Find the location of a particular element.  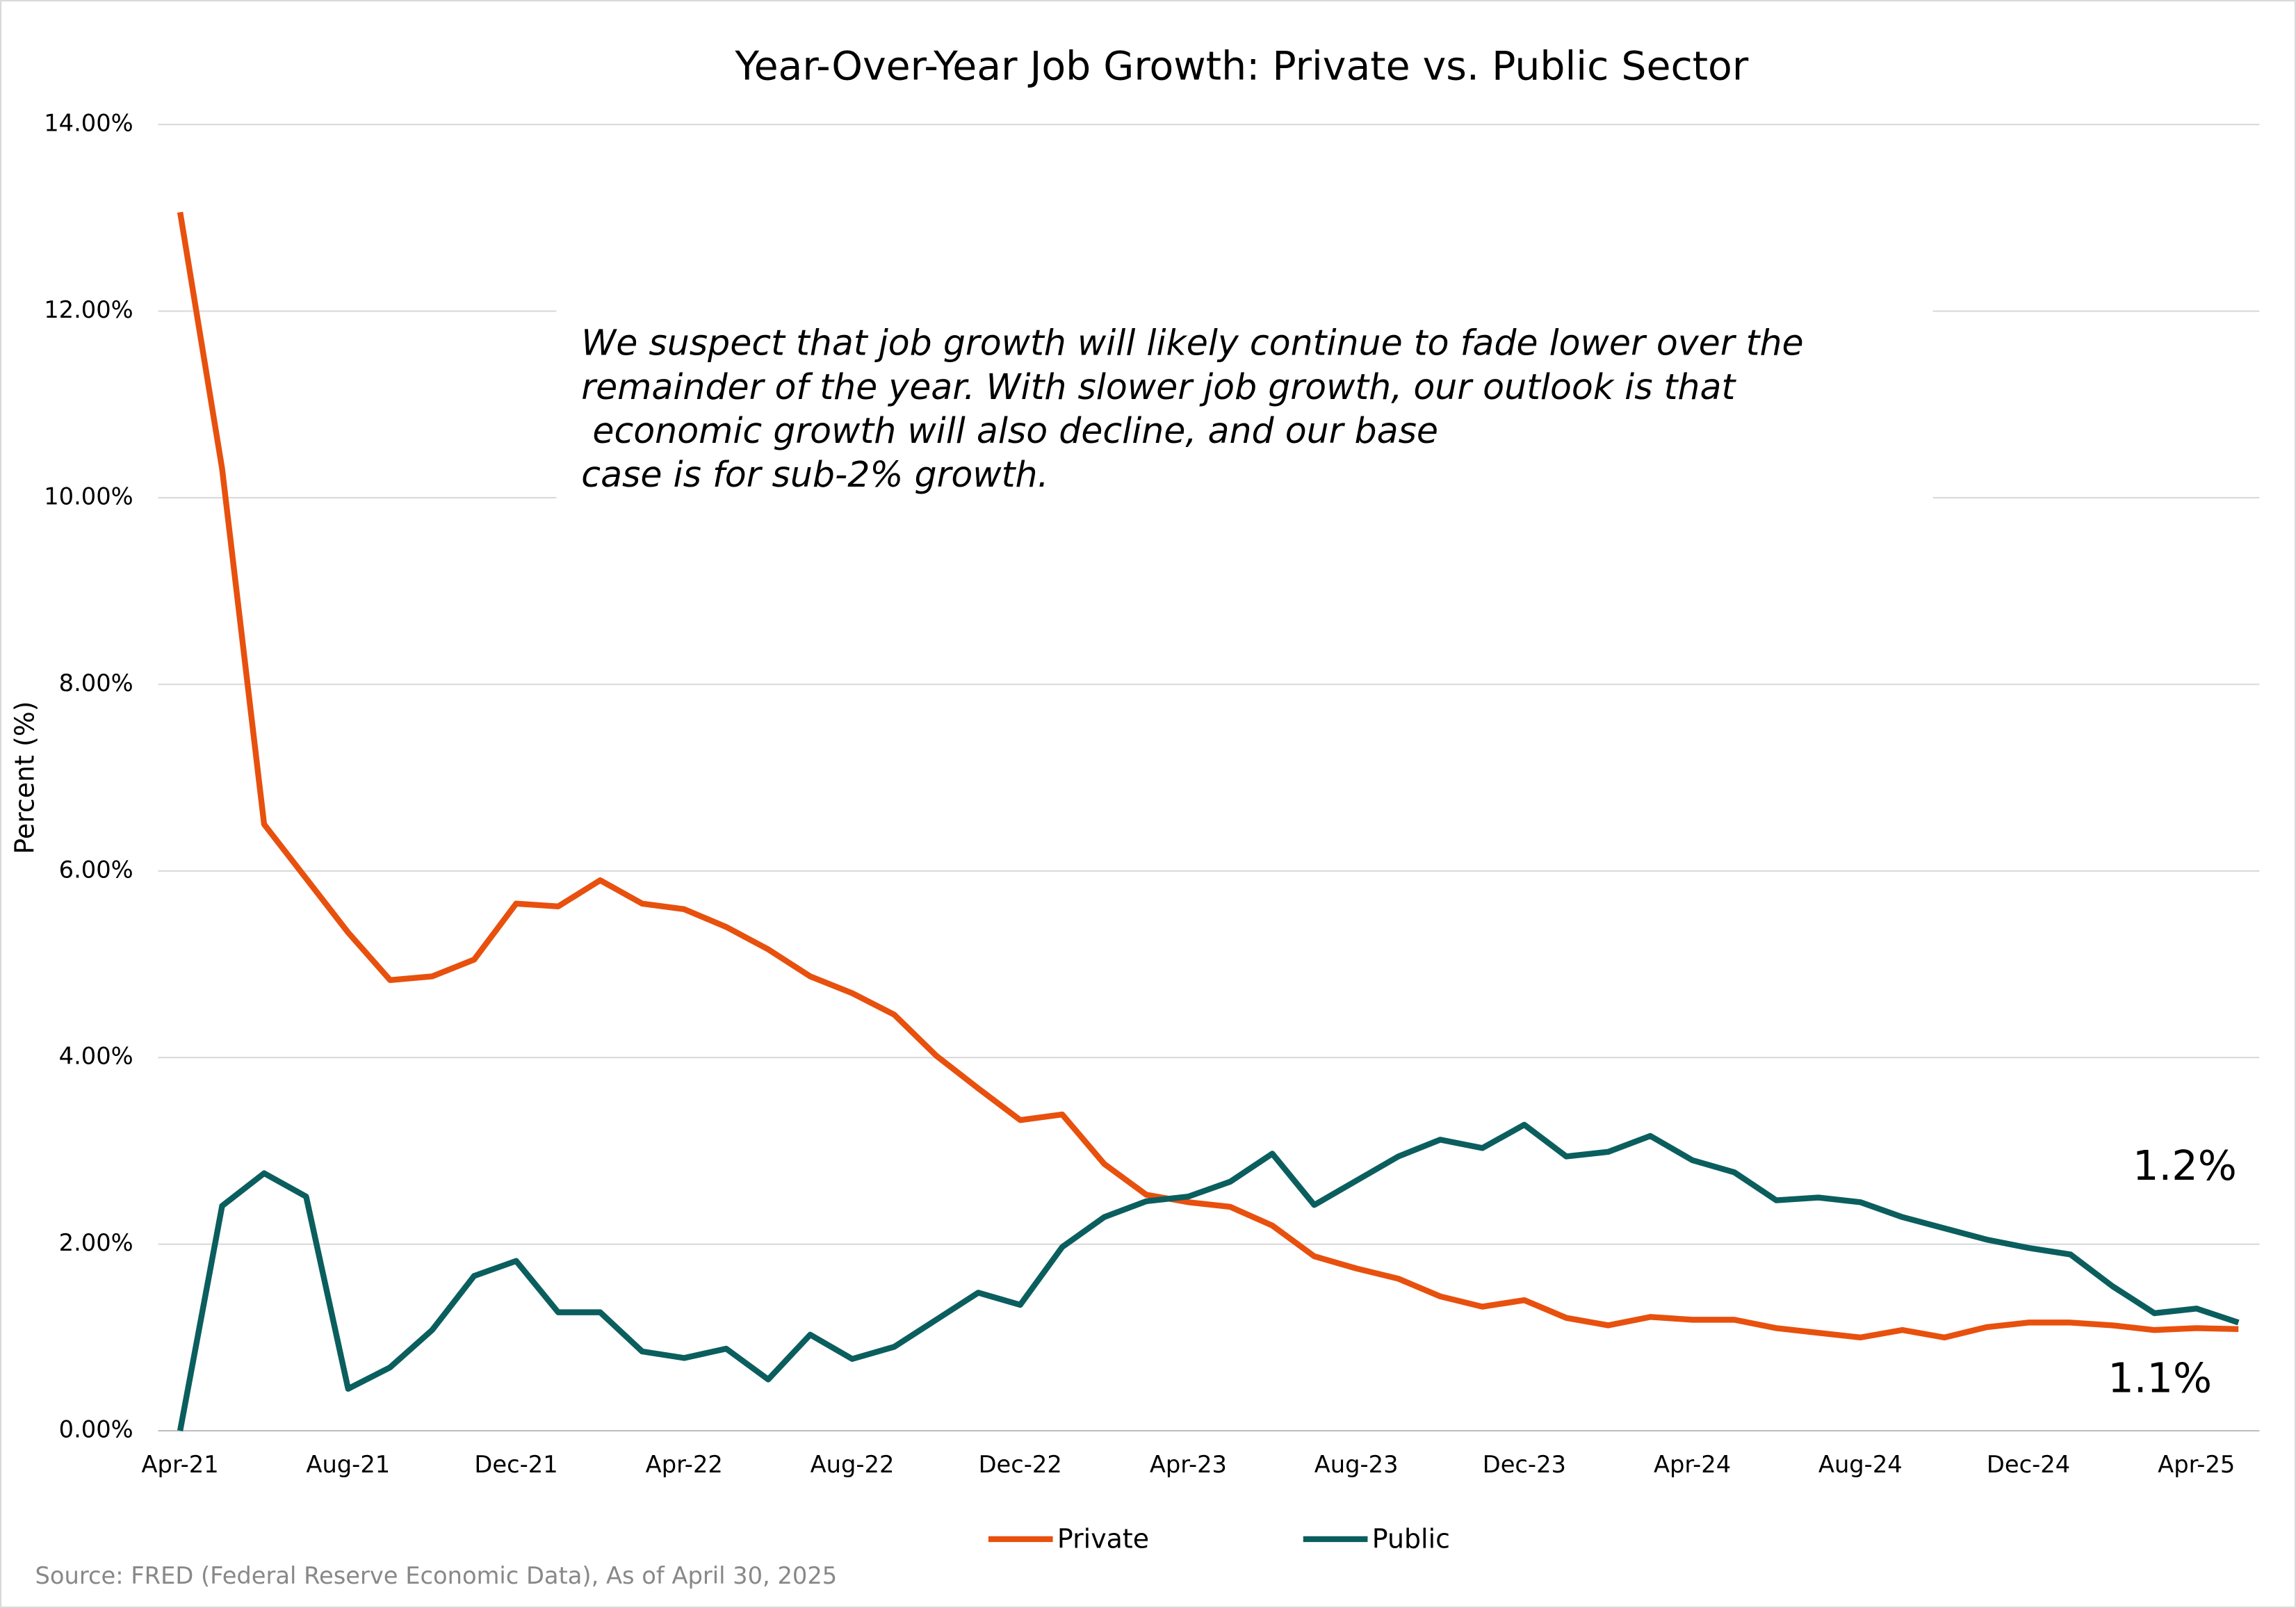

x-tick-label: Apr-23 is located at coordinates (1188, 1464).